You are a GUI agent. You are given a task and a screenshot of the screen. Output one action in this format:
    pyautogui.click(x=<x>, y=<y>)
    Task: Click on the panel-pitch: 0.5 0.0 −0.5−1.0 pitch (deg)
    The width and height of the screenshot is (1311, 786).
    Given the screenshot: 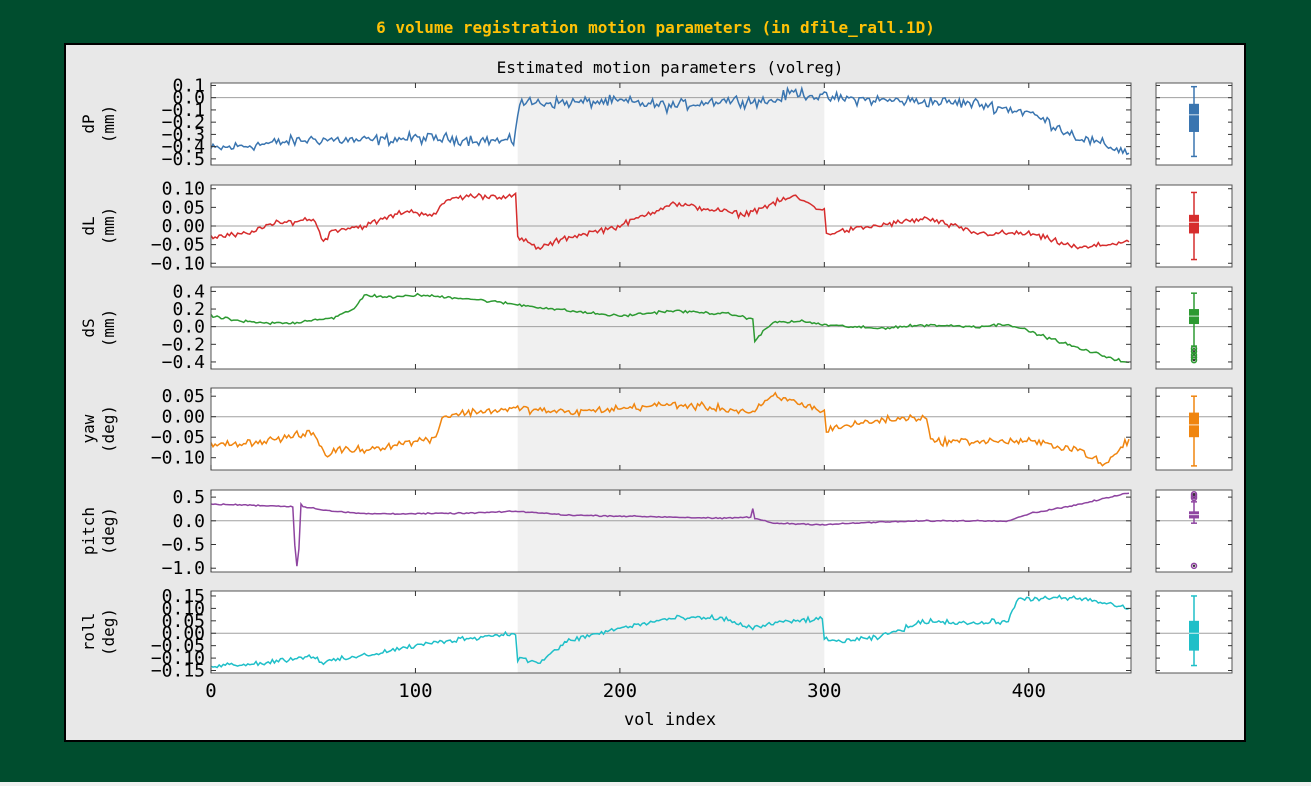 What is the action you would take?
    pyautogui.click(x=656, y=533)
    